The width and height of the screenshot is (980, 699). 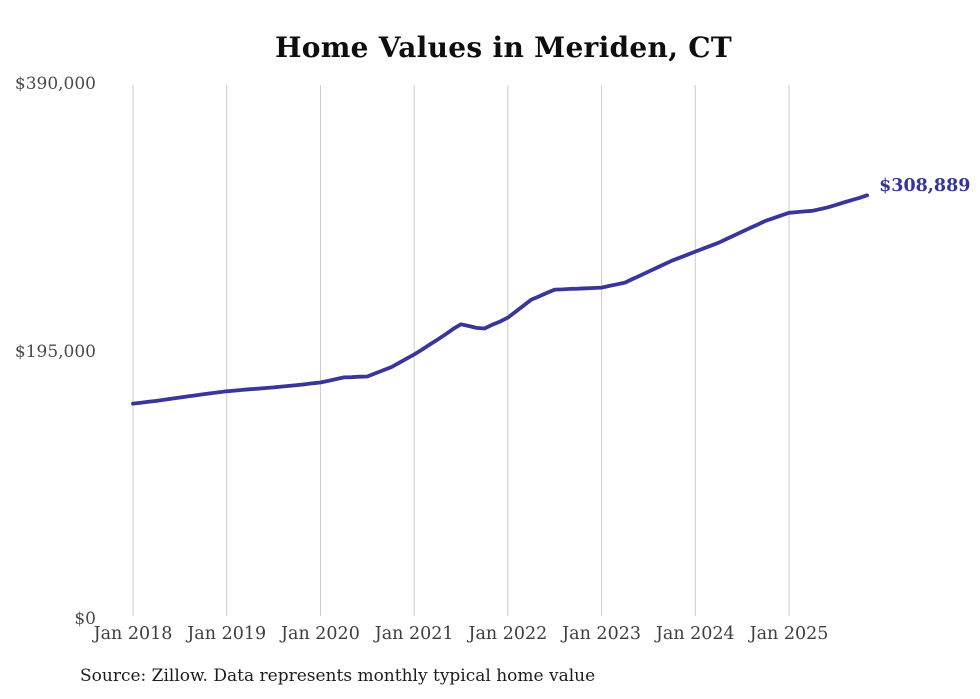 What do you see at coordinates (320, 634) in the screenshot?
I see `x-tick-label: Jan 2020` at bounding box center [320, 634].